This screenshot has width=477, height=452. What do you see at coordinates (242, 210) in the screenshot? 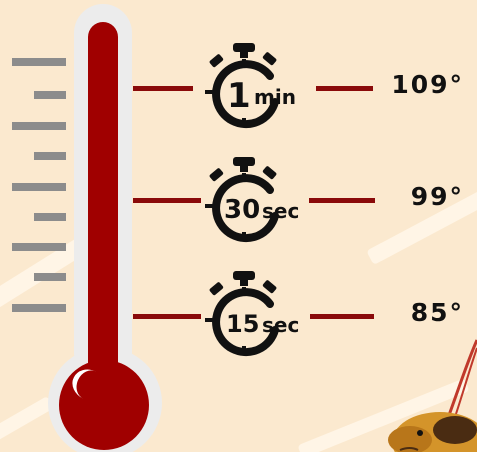
I see `timer-number: 30` at bounding box center [242, 210].